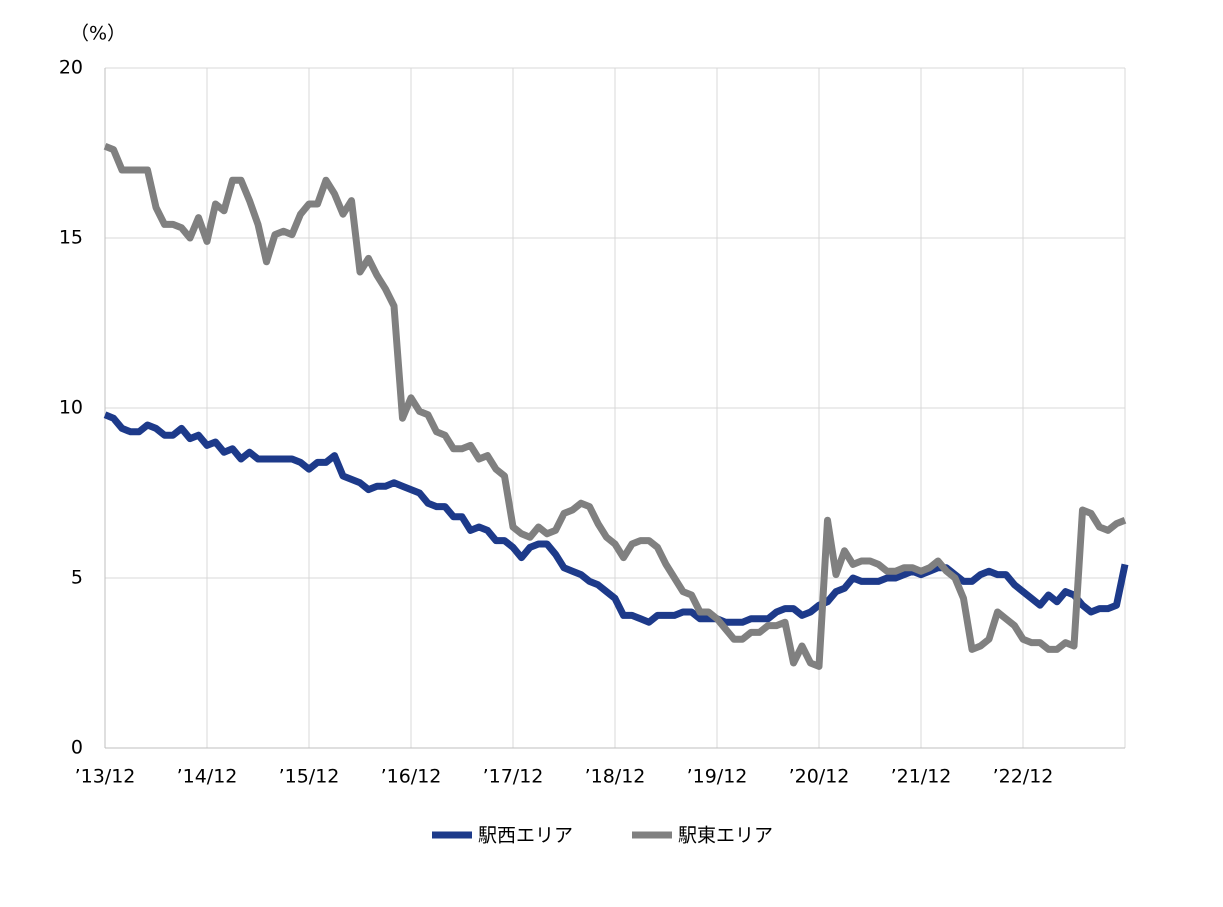 Image resolution: width=1223 pixels, height=907 pixels. Describe the element at coordinates (921, 777) in the screenshot. I see `x-tick-label: ’21/12` at that location.